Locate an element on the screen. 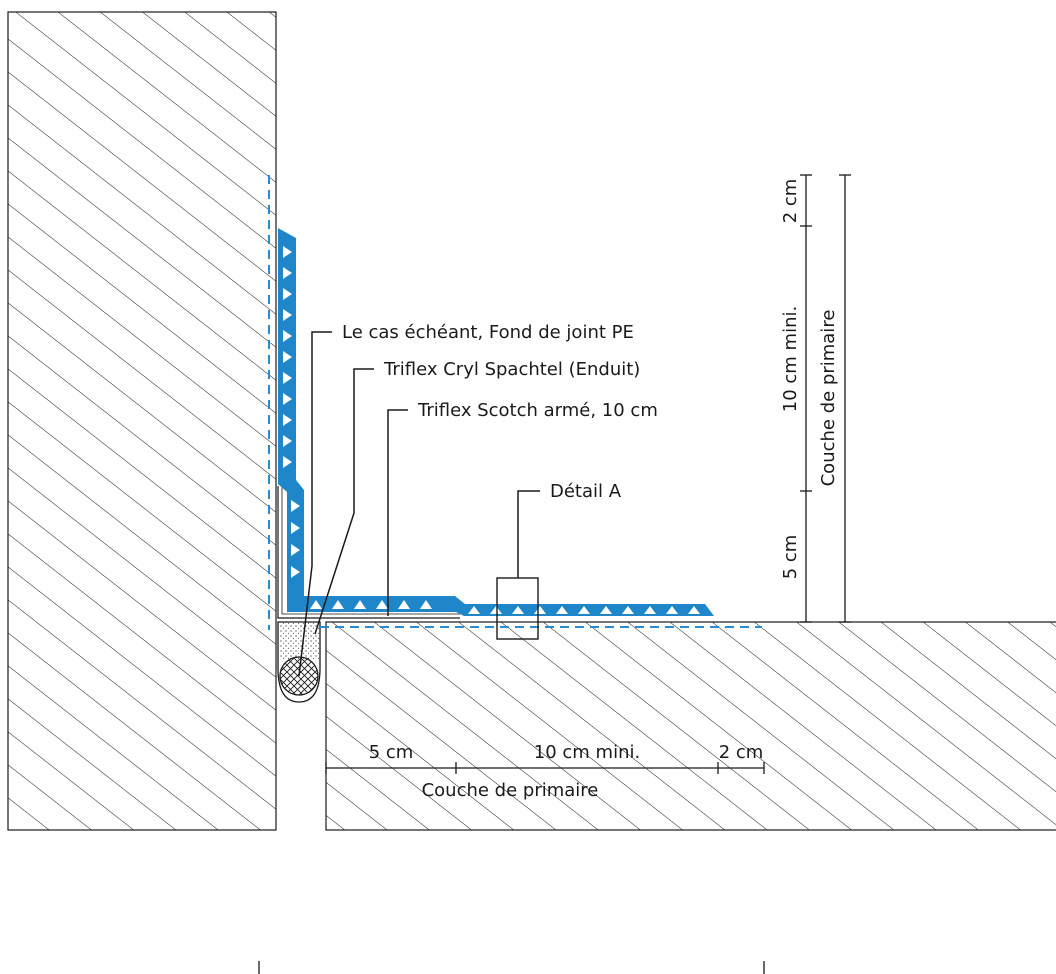  vdim-primer-label: Couche de primaire is located at coordinates (828, 398).